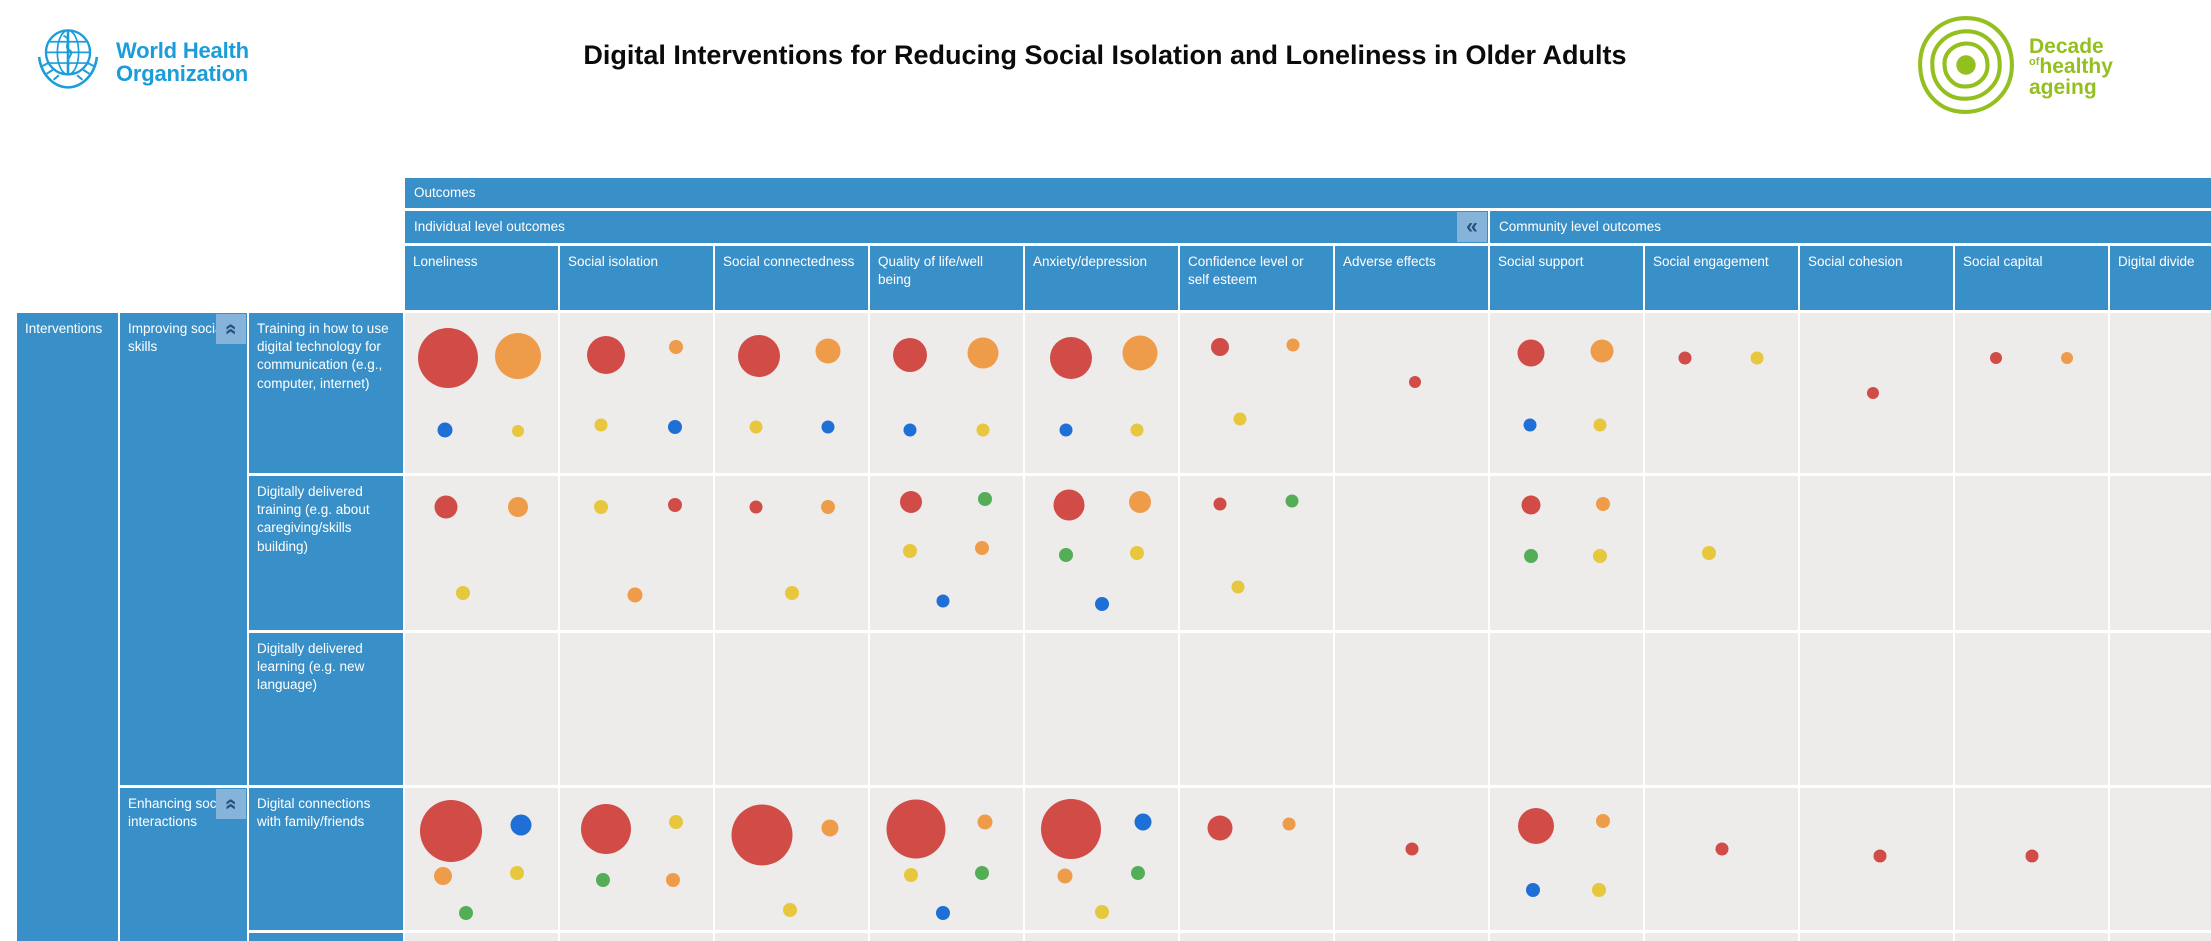  Describe the element at coordinates (2034, 62) in the screenshot. I see `decade-wordmark-of: of` at that location.